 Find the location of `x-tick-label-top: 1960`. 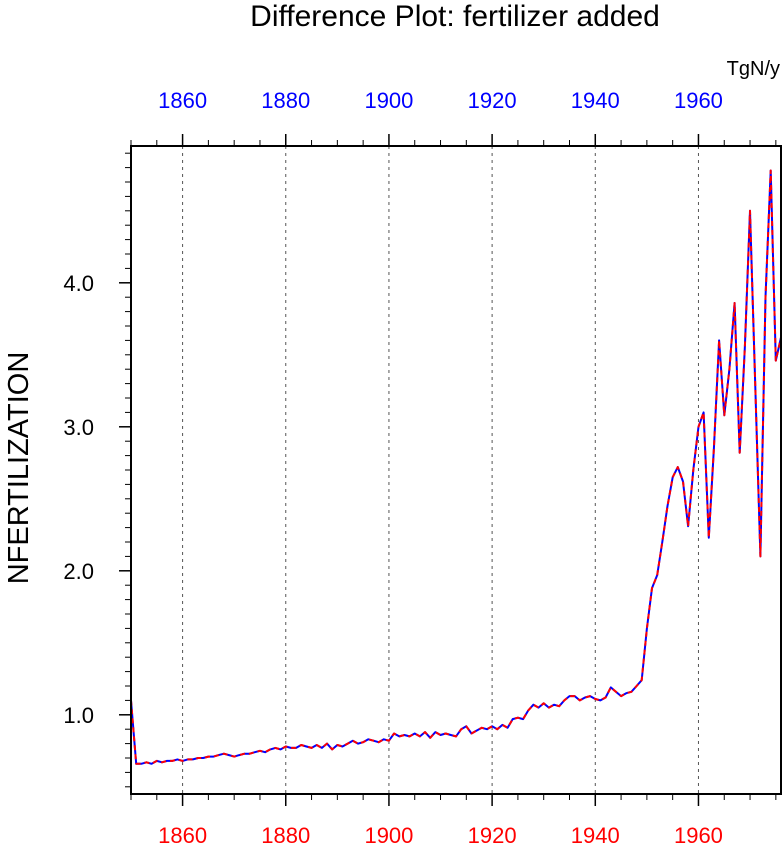

x-tick-label-top: 1960 is located at coordinates (698, 100).